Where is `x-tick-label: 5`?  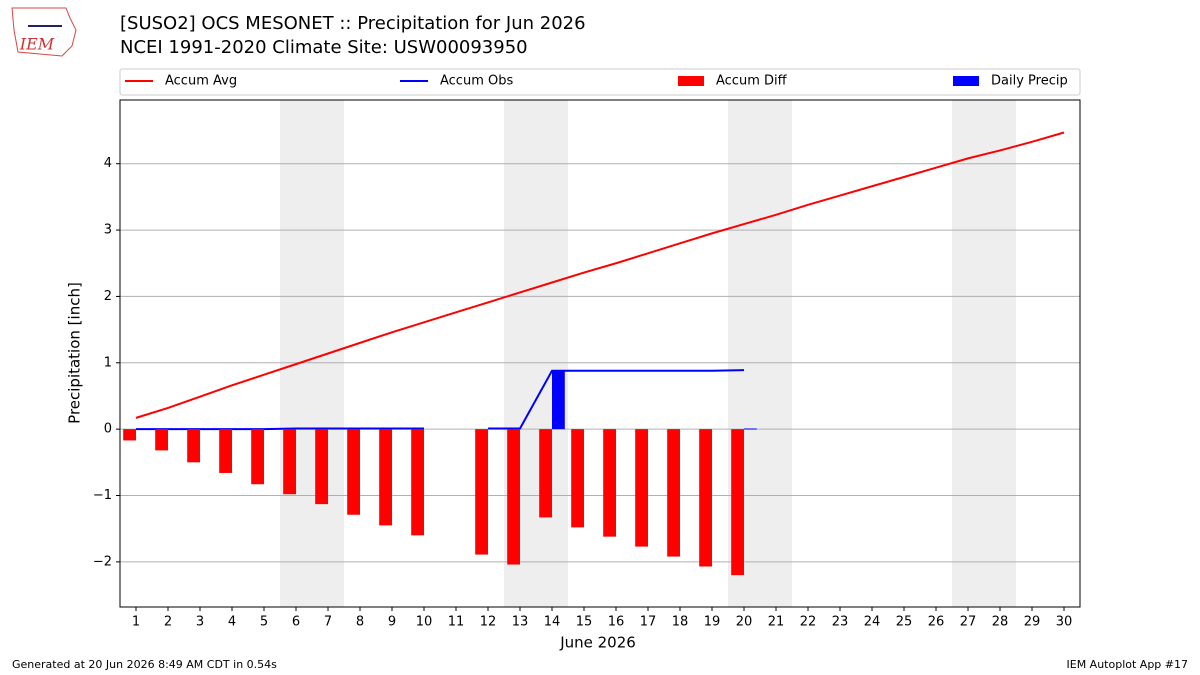 x-tick-label: 5 is located at coordinates (264, 622).